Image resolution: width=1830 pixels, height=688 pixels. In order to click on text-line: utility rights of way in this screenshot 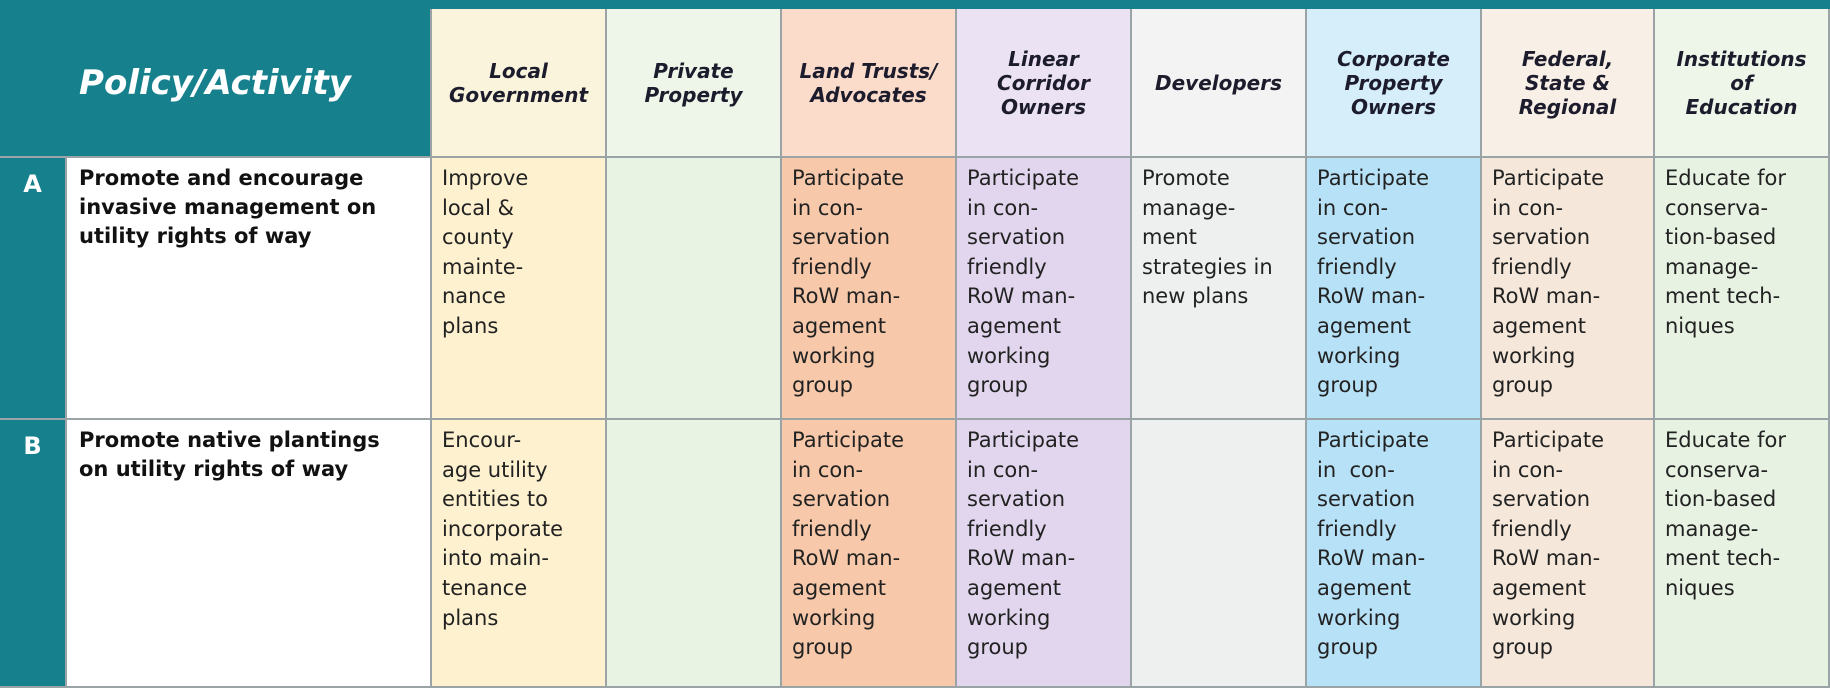, I will do `click(195, 236)`.